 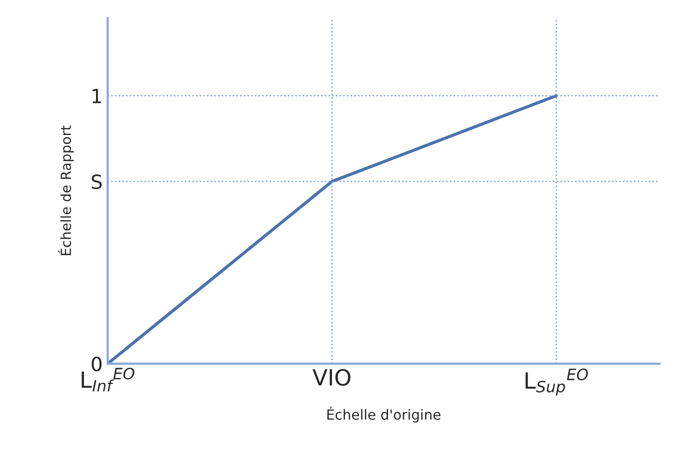 I want to click on x-axis-title: Échelle d'origine, so click(x=383, y=414).